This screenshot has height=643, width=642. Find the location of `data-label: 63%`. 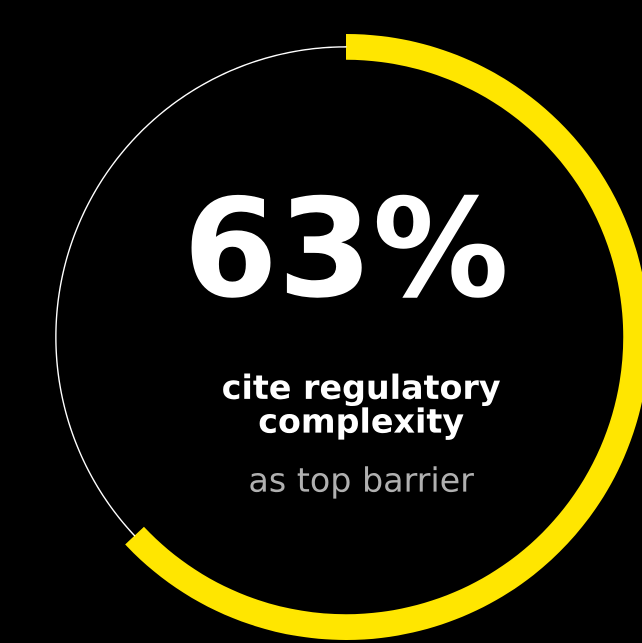

data-label: 63% is located at coordinates (348, 246).